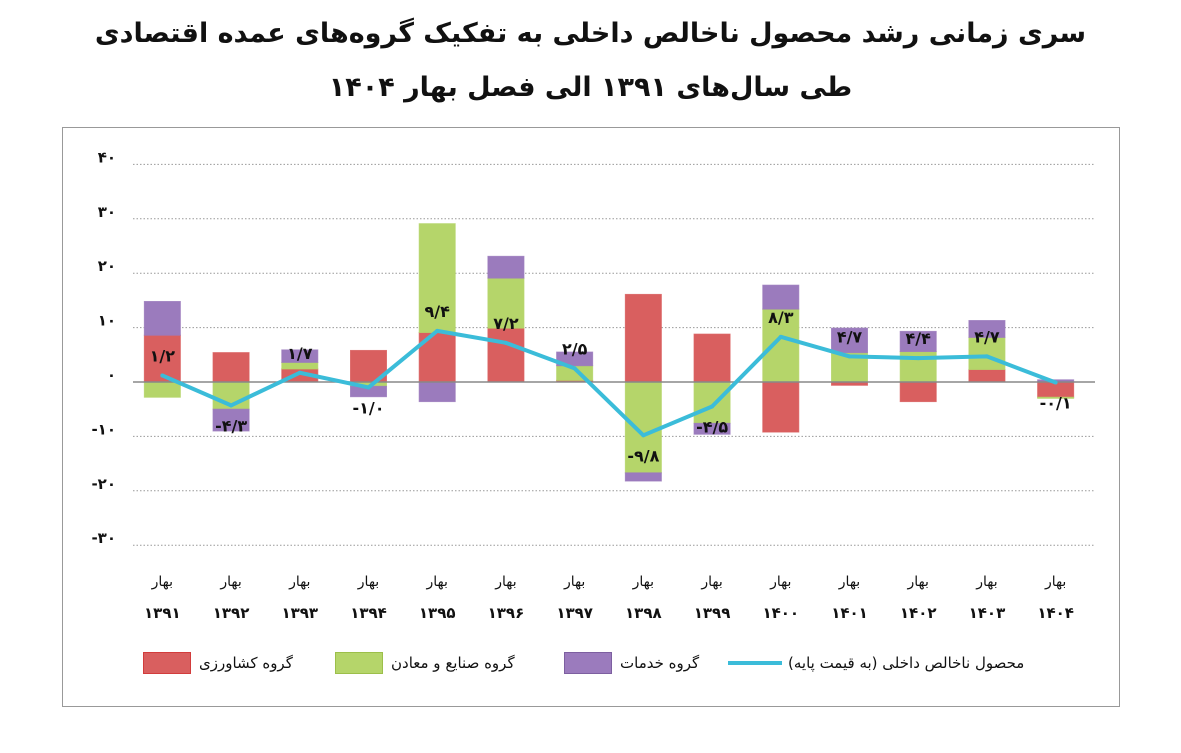  I want to click on x-tick-label: ۱۳۹۸, so click(643, 613).